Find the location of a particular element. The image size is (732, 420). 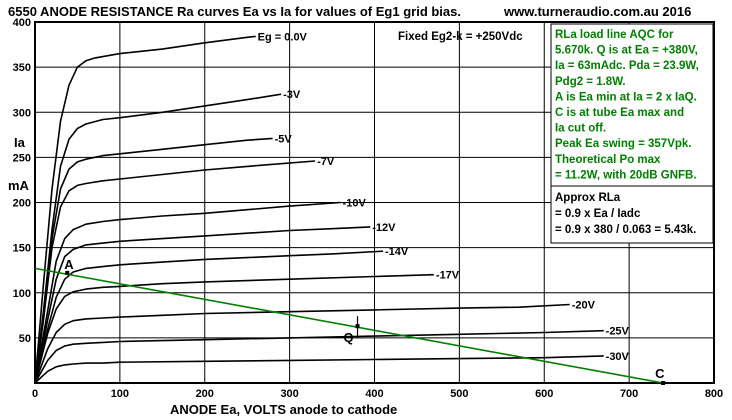

y-tick-labels: 50 100 150 200 250 300 350 400 is located at coordinates (22, 181).